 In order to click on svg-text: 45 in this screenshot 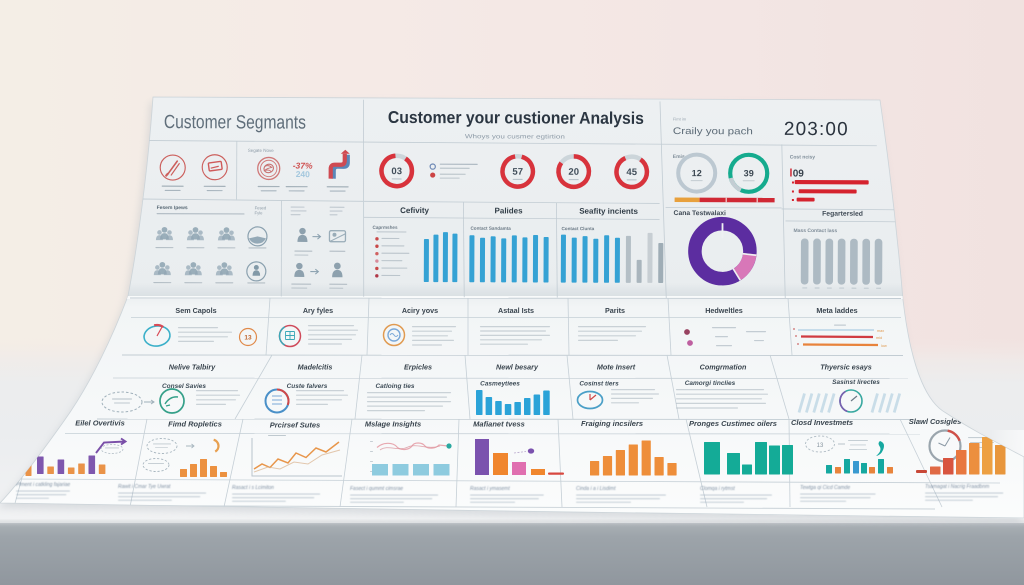, I will do `click(631, 172)`.